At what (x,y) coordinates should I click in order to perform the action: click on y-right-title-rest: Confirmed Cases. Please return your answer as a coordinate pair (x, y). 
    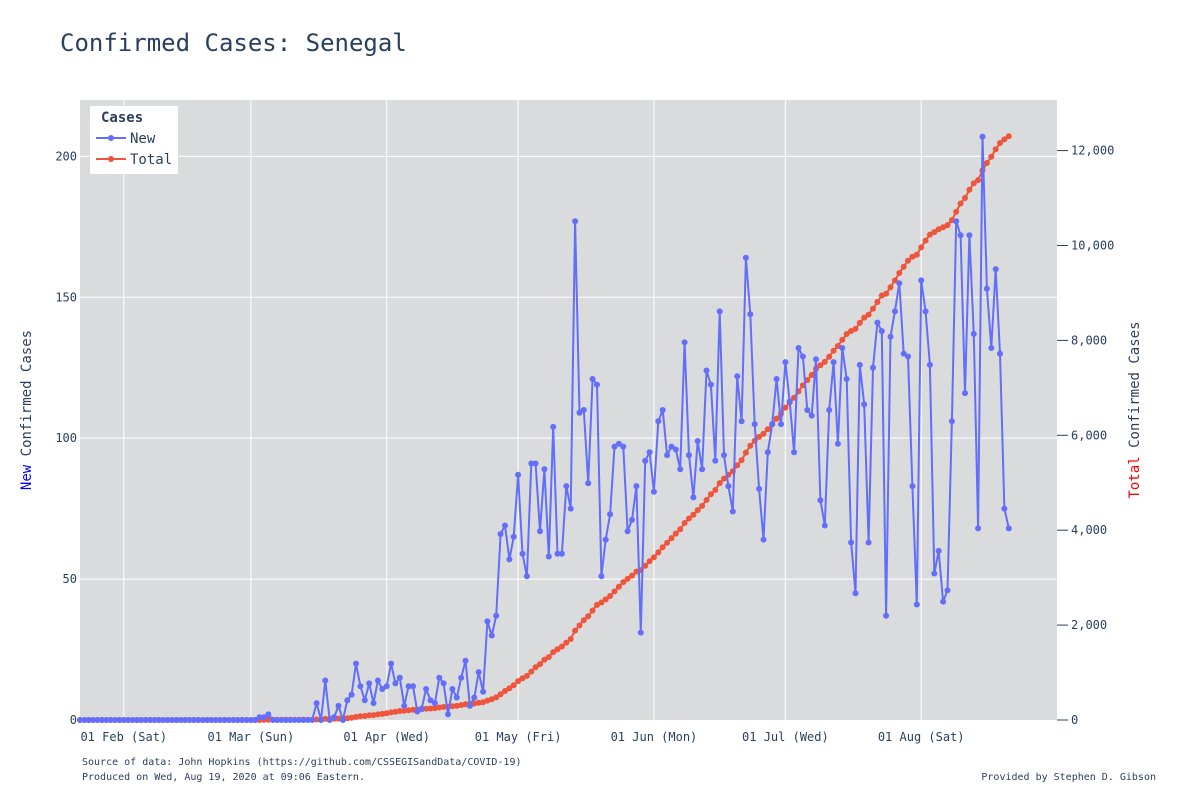
    Looking at the image, I should click on (1135, 388).